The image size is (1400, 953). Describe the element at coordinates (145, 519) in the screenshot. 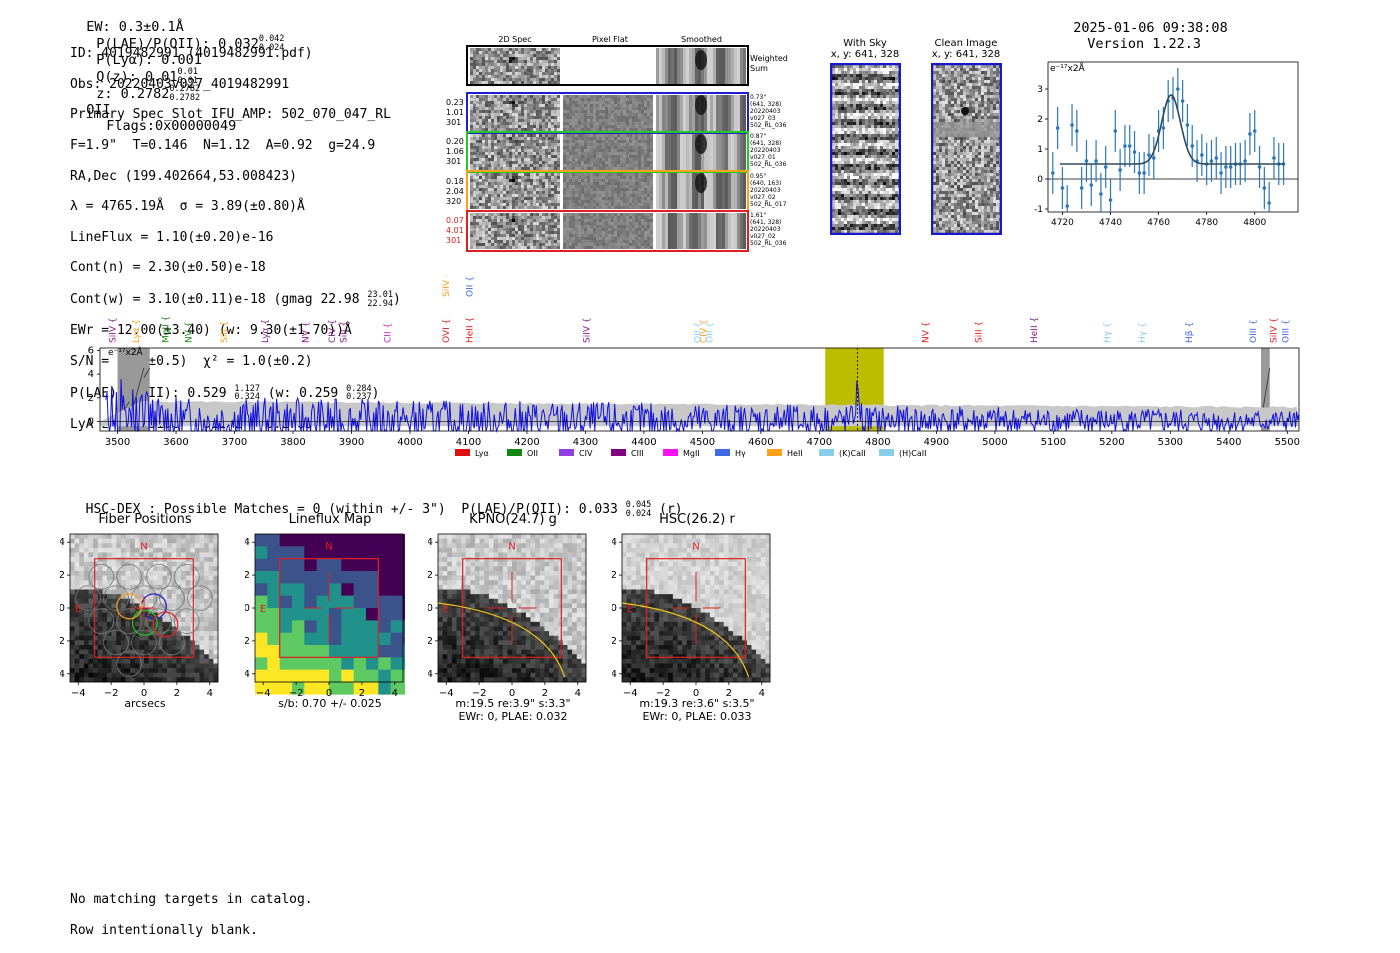

I see `panel-title: Fiber Positions` at that location.